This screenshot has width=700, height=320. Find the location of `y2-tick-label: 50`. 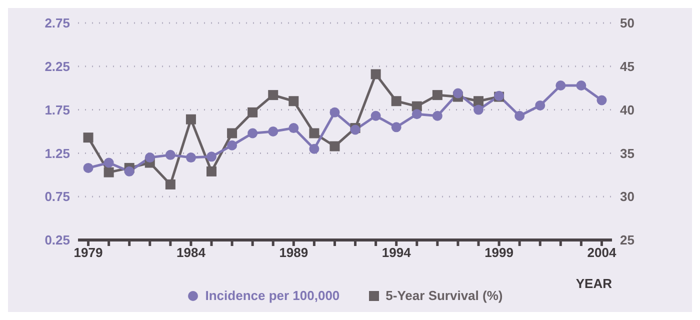

y2-tick-label: 50 is located at coordinates (627, 23).